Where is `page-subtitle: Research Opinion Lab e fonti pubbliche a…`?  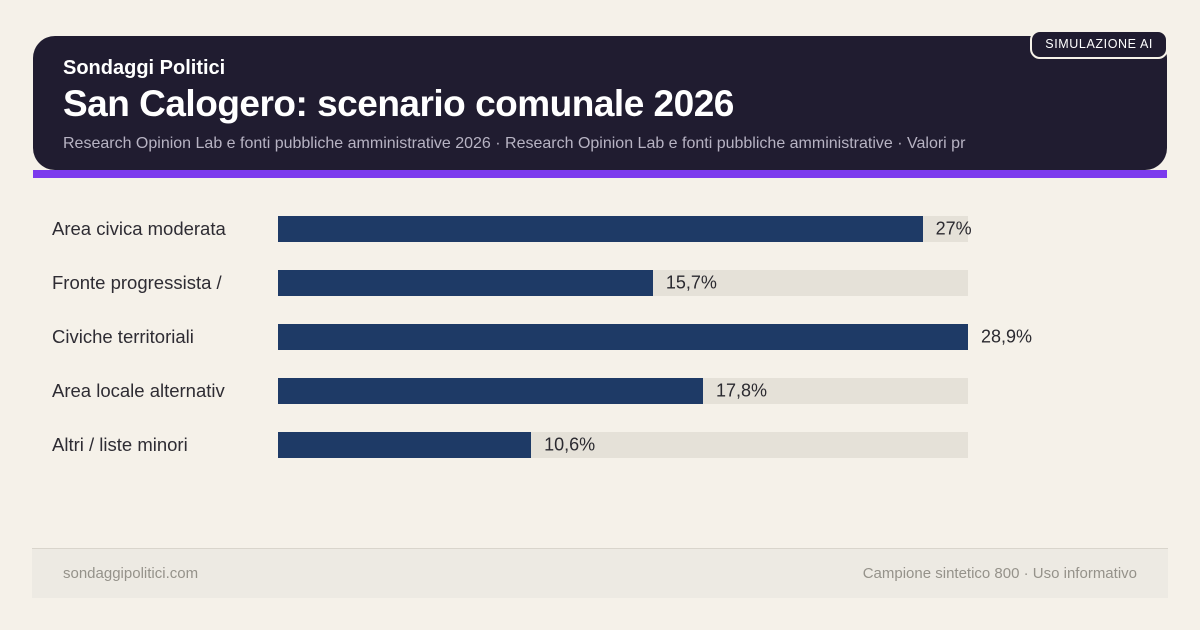 page-subtitle: Research Opinion Lab e fonti pubbliche a… is located at coordinates (514, 143).